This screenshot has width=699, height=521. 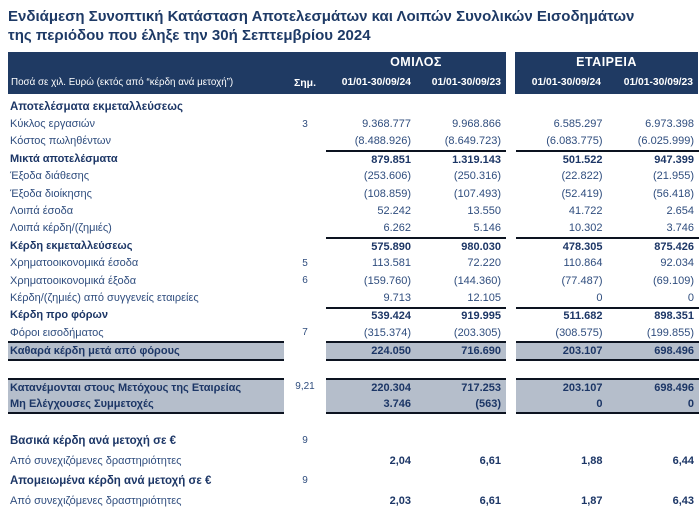 I want to click on company-values: 511.682 898.351, so click(x=607, y=315).